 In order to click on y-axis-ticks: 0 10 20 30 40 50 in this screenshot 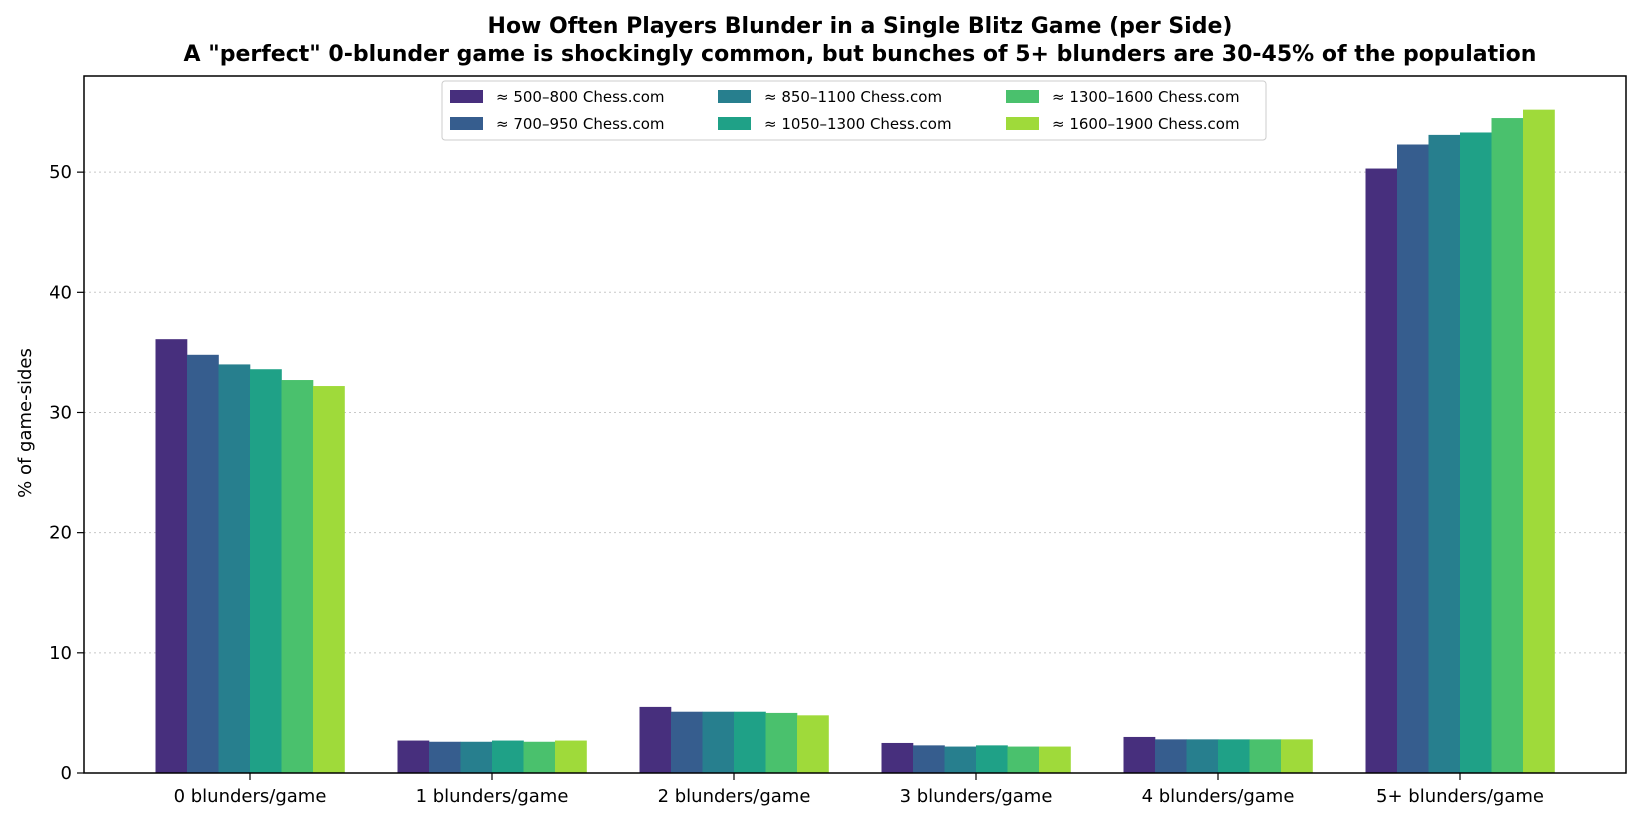, I will do `click(66, 473)`.